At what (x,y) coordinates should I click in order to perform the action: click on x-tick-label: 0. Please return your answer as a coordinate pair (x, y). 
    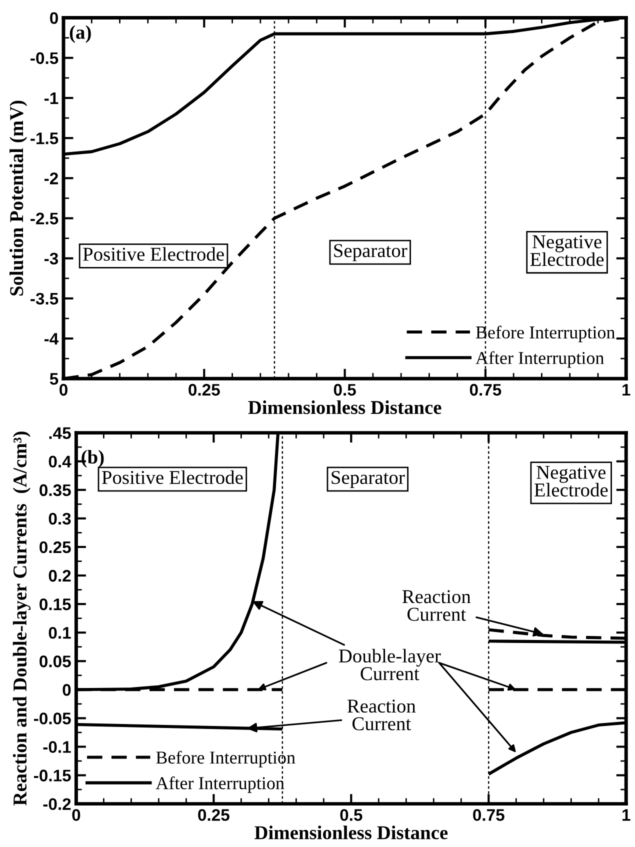
    Looking at the image, I should click on (76, 815).